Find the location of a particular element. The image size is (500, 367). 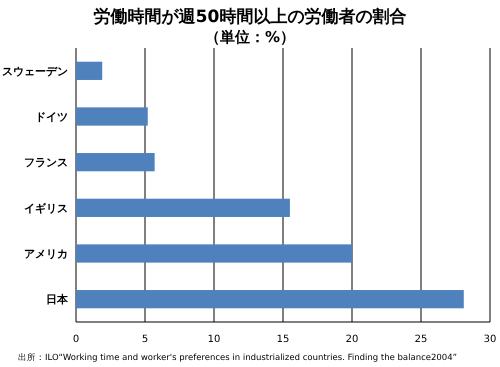

x-tick-label: 5 is located at coordinates (145, 339).